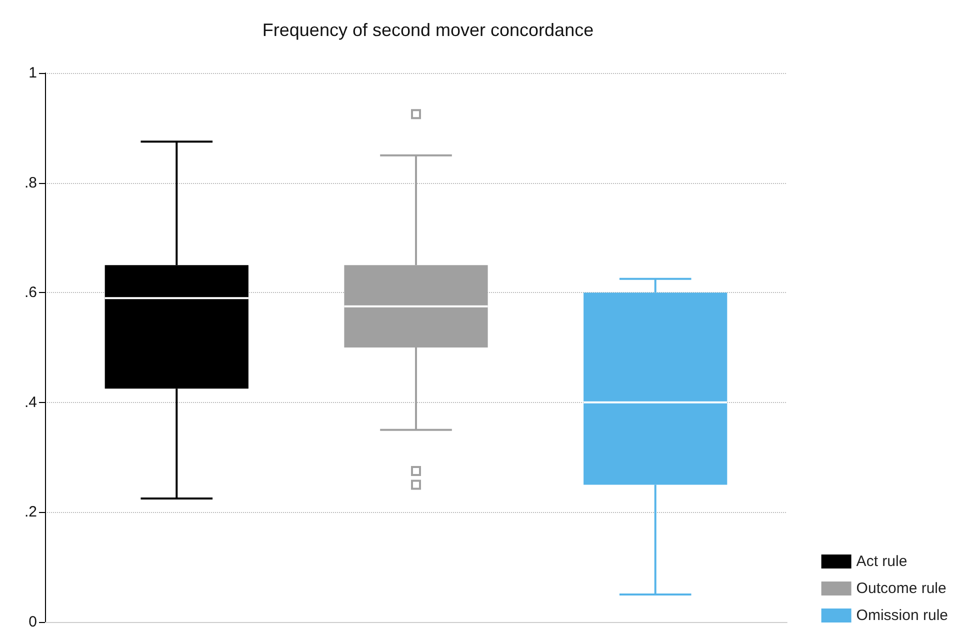  Describe the element at coordinates (901, 588) in the screenshot. I see `legend-label: Outcome rule` at that location.